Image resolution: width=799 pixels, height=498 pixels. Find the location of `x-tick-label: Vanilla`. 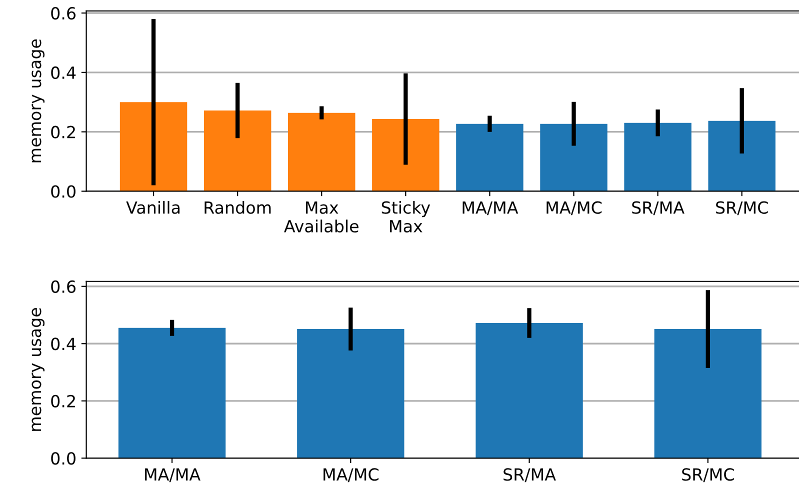

x-tick-label: Vanilla is located at coordinates (153, 207).